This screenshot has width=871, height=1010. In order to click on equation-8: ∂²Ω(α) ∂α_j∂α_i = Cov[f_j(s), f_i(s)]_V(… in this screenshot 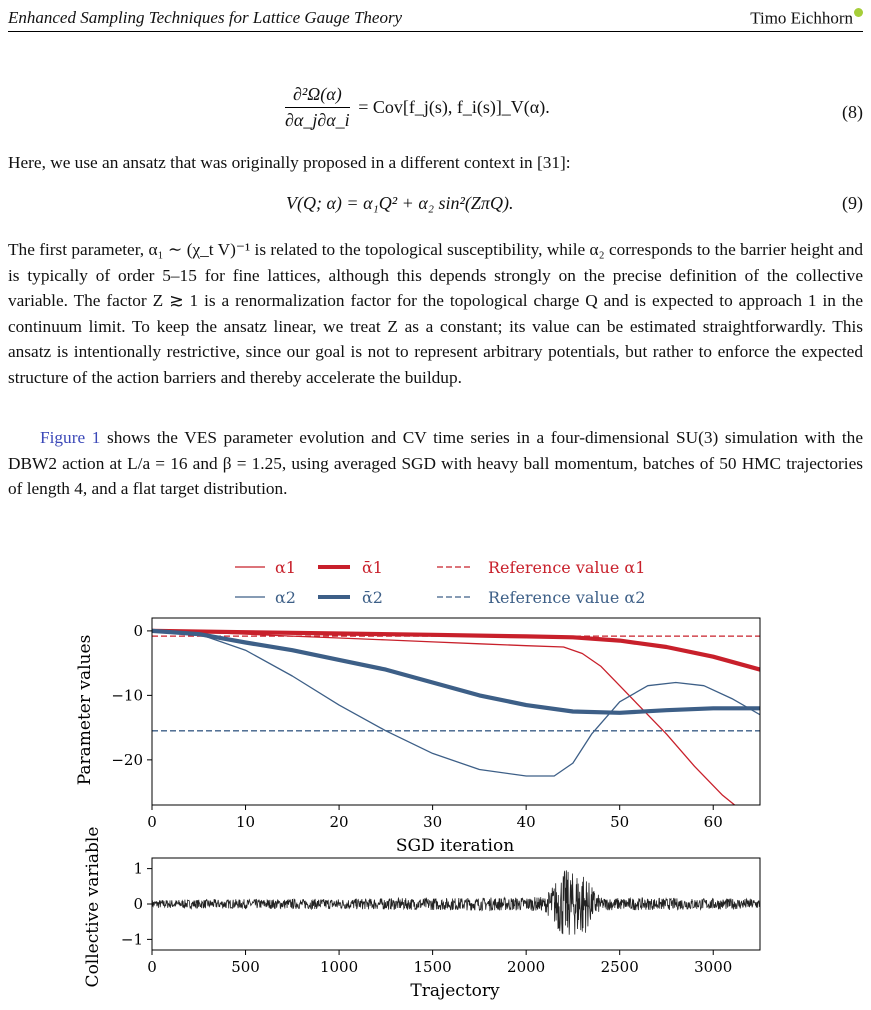, I will do `click(574, 107)`.